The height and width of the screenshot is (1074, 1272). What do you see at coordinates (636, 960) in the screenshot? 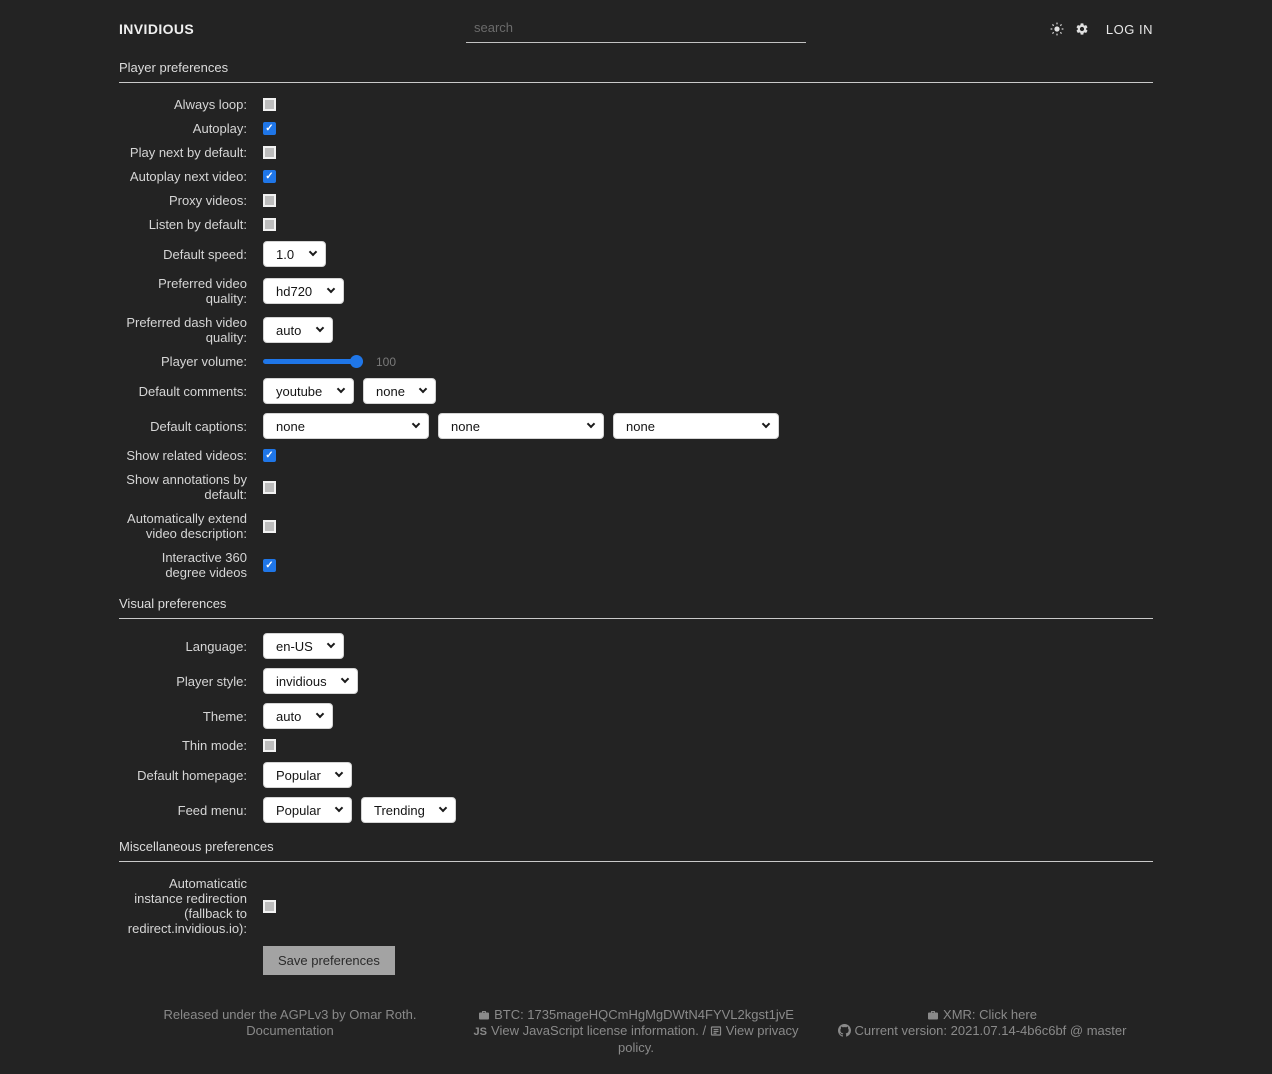
I see `pref-row-save: Save preferences` at bounding box center [636, 960].